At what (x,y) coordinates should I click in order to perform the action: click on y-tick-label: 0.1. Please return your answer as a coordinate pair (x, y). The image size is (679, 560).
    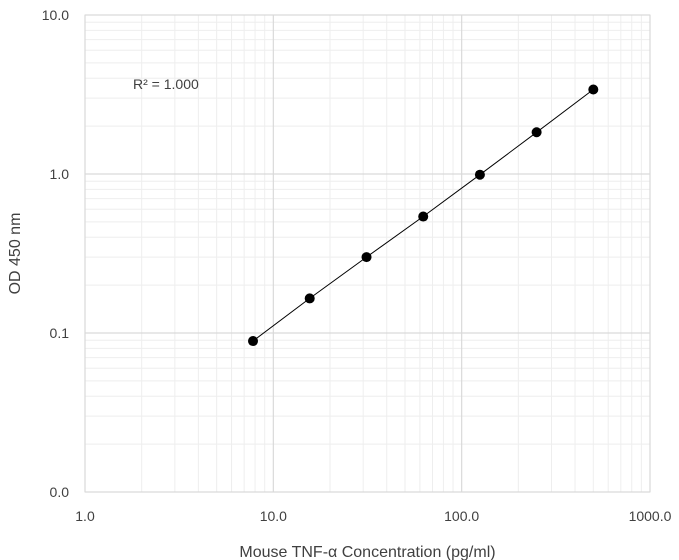
    Looking at the image, I should click on (60, 333).